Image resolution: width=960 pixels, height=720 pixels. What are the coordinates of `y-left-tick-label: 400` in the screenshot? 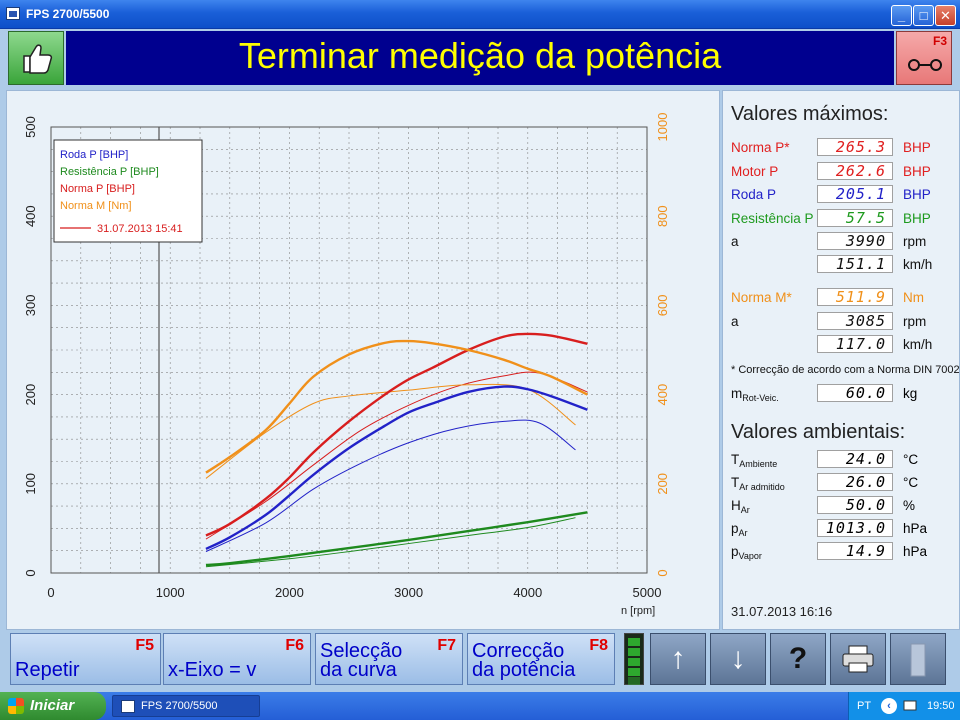 It's located at (30, 216).